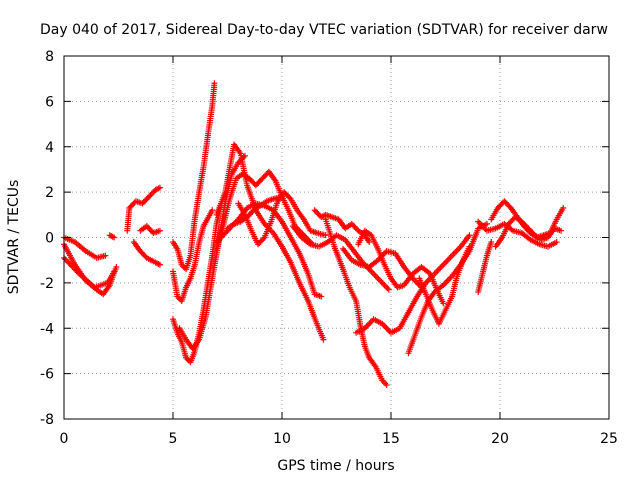 Image resolution: width=640 pixels, height=480 pixels. Describe the element at coordinates (282, 439) in the screenshot. I see `x-tick-label: 10` at that location.